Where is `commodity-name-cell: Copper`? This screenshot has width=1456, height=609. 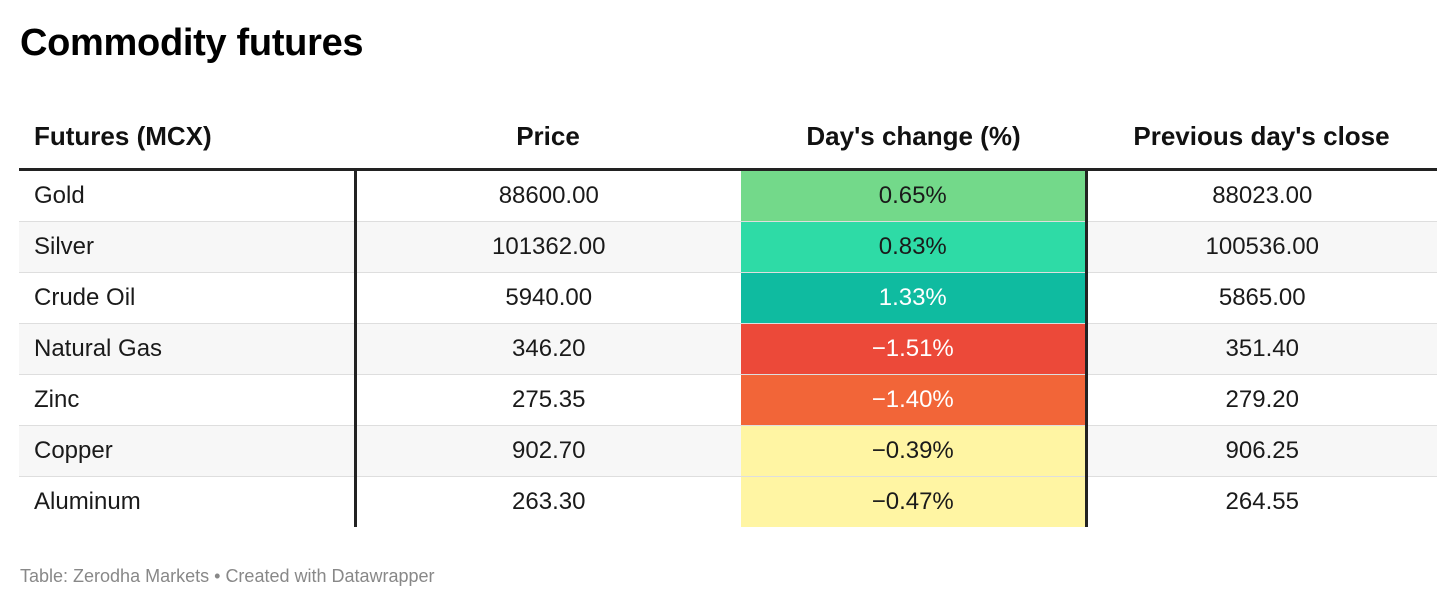
commodity-name-cell: Copper is located at coordinates (188, 451).